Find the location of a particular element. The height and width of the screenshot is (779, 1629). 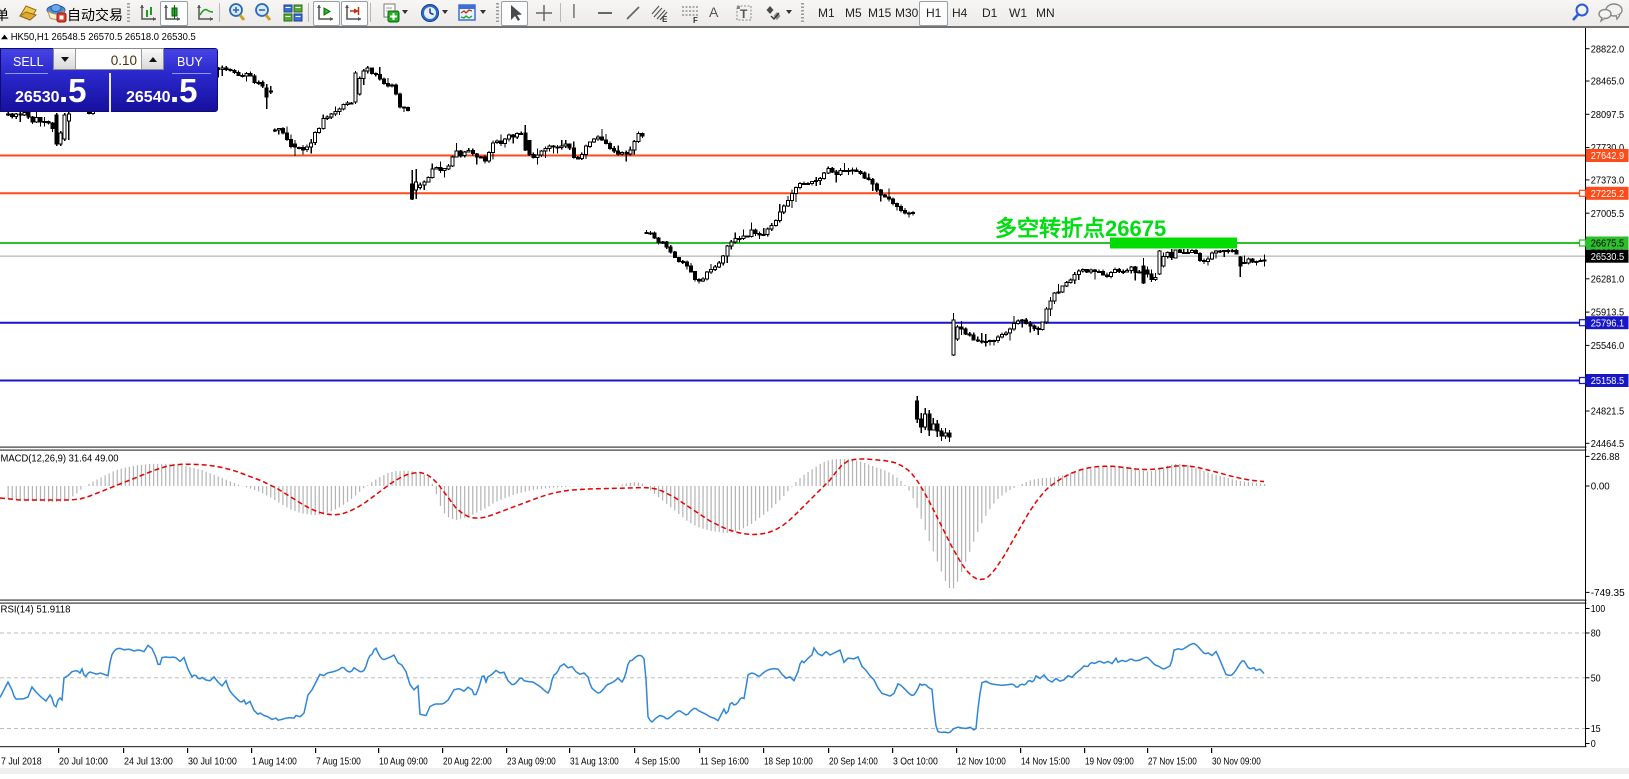

svg-text: 26281.0 is located at coordinates (1608, 279).